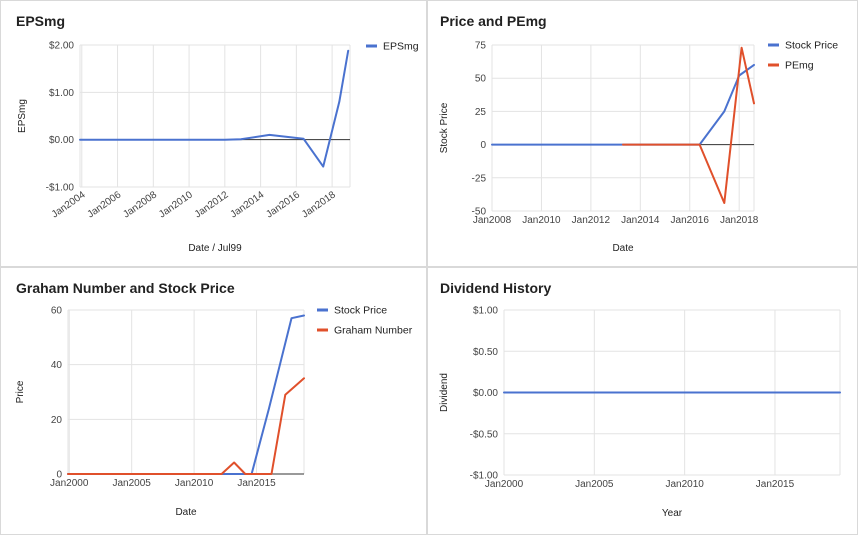 This screenshot has width=858, height=535. I want to click on legend-item: EPSmg, so click(392, 47).